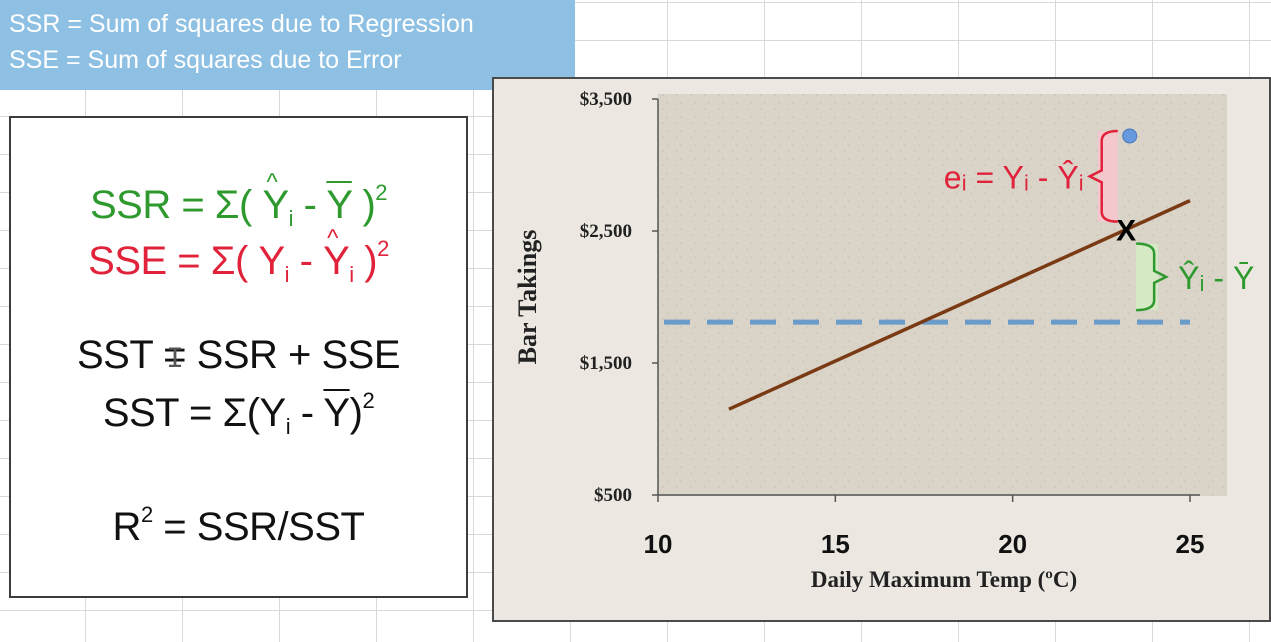 Image resolution: width=1271 pixels, height=642 pixels. What do you see at coordinates (1190, 544) in the screenshot?
I see `x-tick-label: 25` at bounding box center [1190, 544].